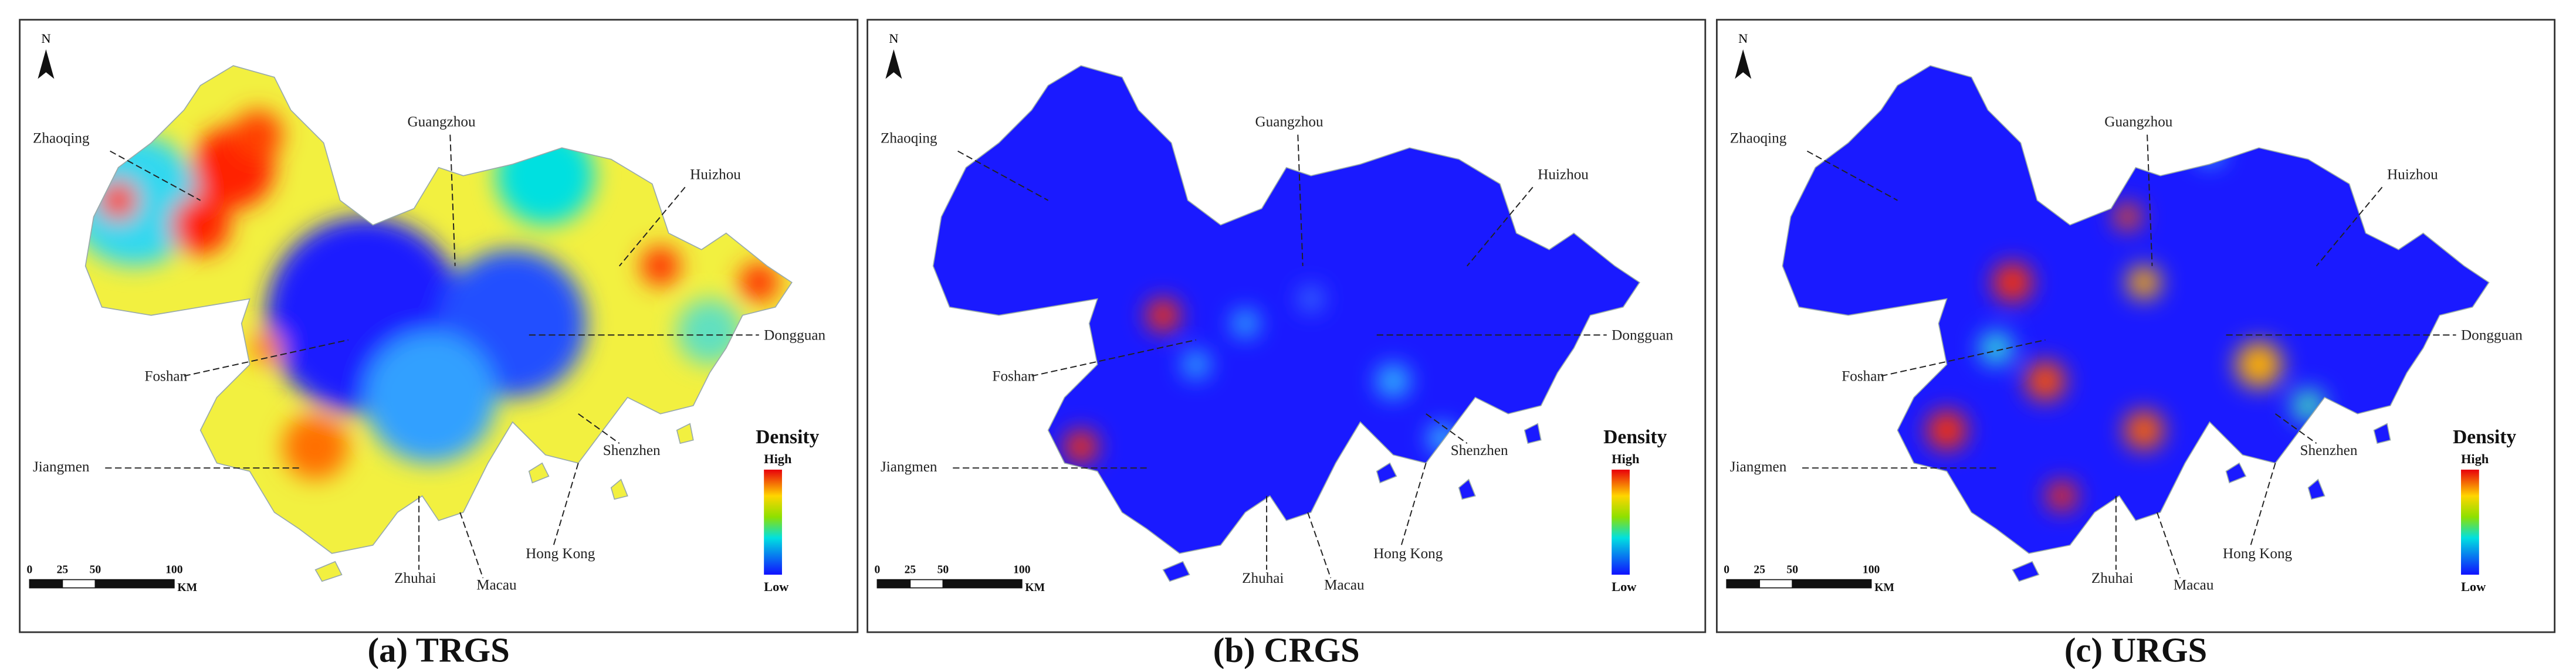 The width and height of the screenshot is (2576, 669). I want to click on panel-caption: (a) TRGS, so click(439, 650).